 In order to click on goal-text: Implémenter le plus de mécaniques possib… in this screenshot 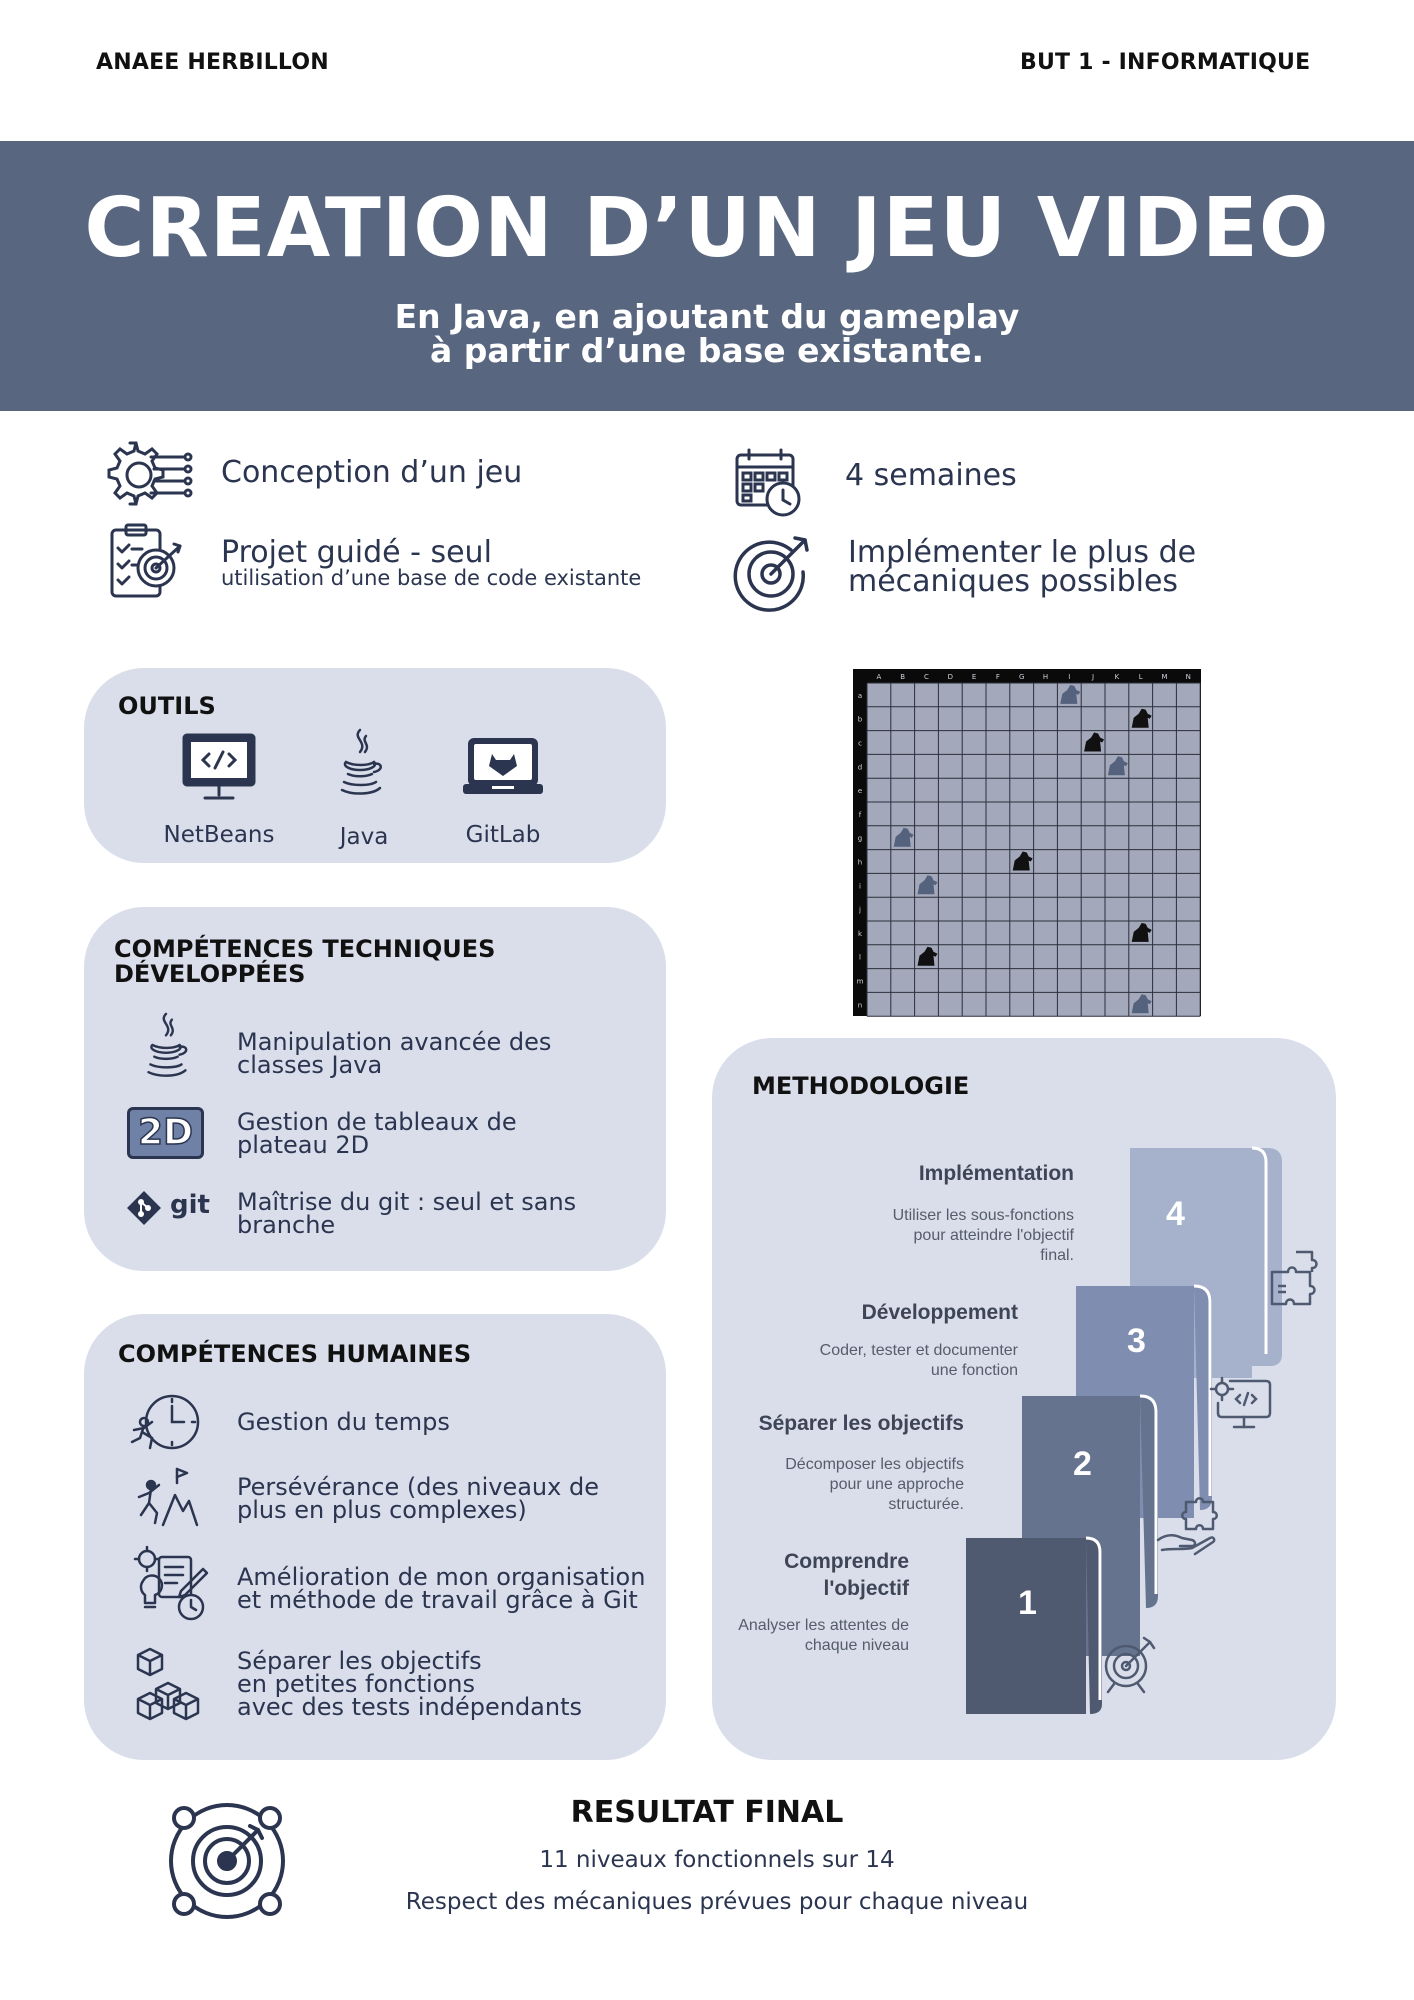, I will do `click(1022, 567)`.